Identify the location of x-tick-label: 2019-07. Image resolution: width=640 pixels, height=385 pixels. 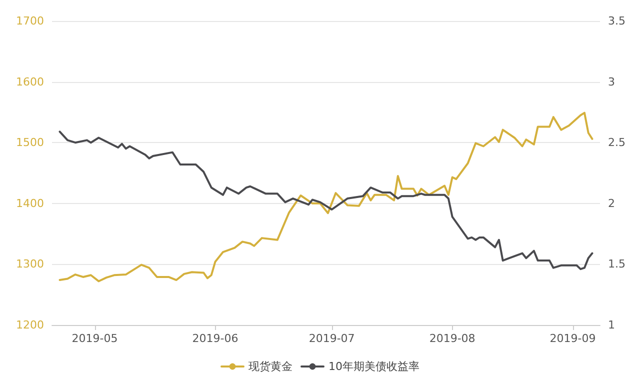
(331, 338).